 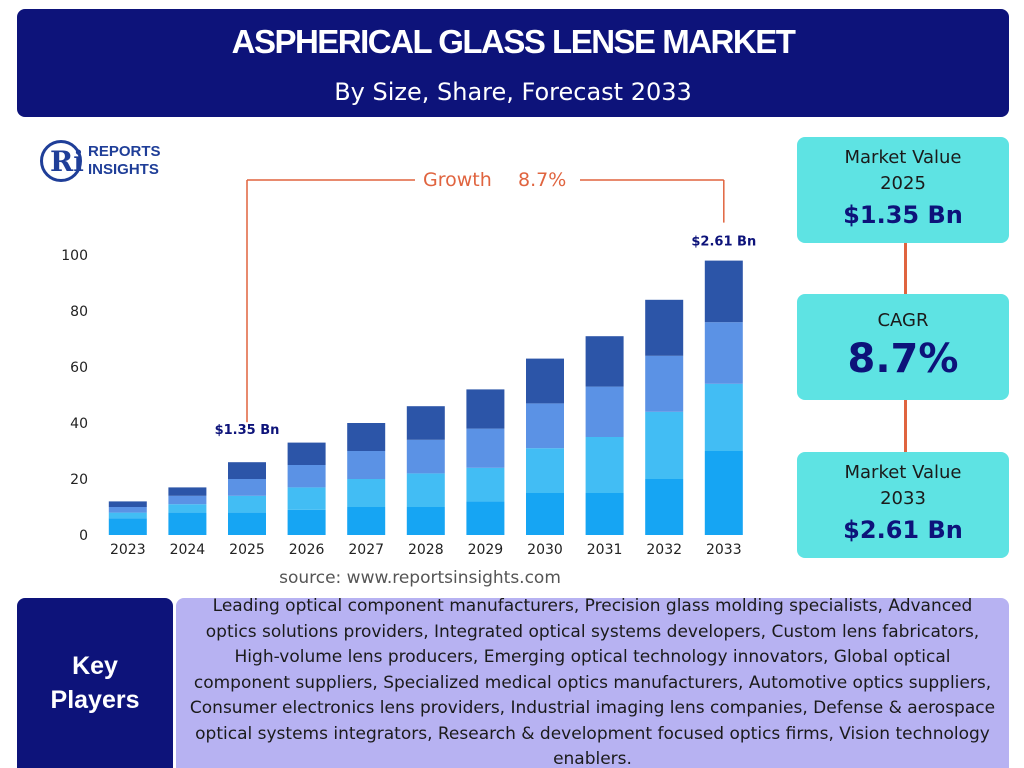 I want to click on logo-mark-text: Ri, so click(x=67, y=161).